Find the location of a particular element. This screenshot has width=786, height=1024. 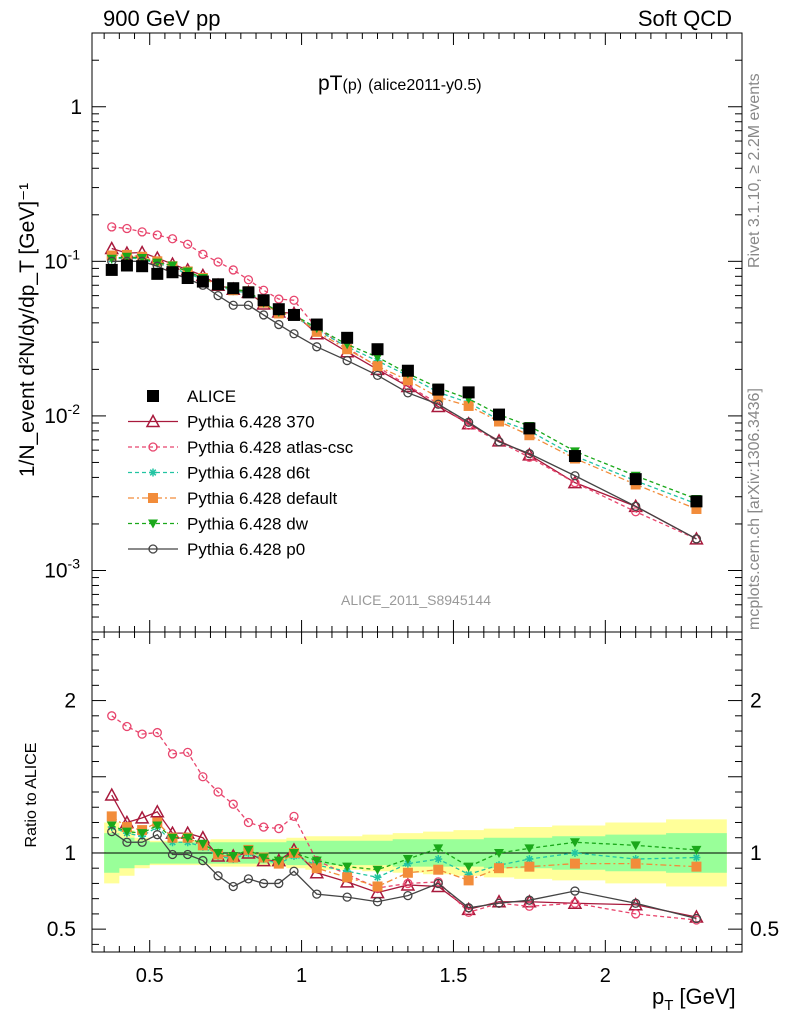

ratio-tick-label: 2 is located at coordinates (70, 701).